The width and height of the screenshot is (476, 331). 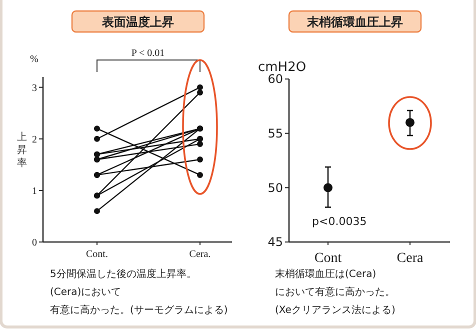 What do you see at coordinates (22, 150) in the screenshot?
I see `y-axis-title: 上昇率` at bounding box center [22, 150].